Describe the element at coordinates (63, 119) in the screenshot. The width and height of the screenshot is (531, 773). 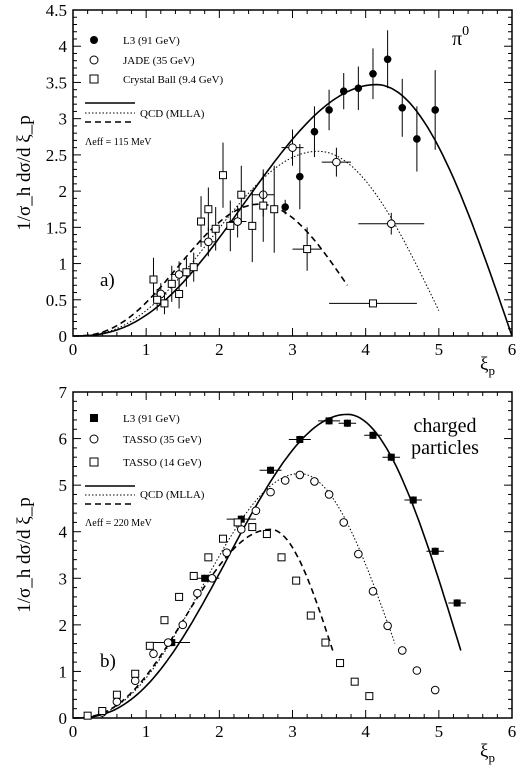
I see `y-tick-label: 3` at that location.